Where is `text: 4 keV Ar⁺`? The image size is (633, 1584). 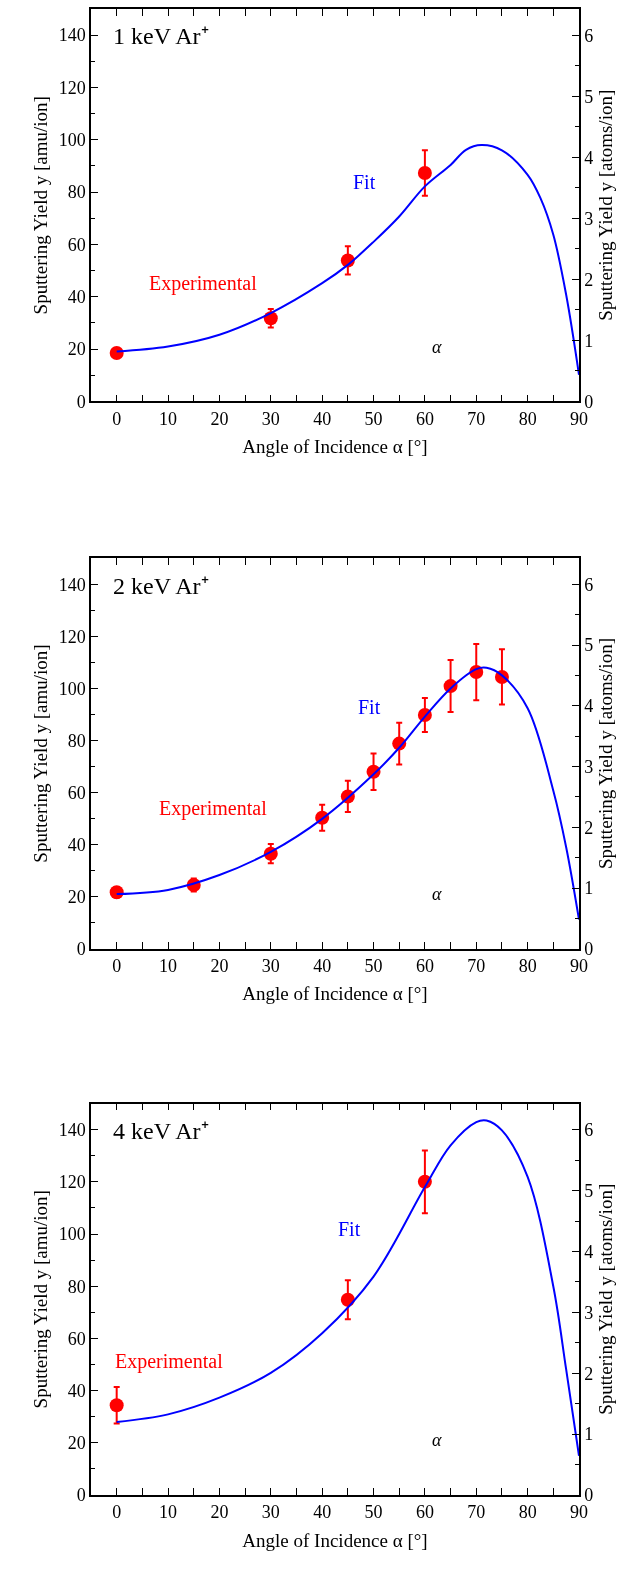 text: 4 keV Ar⁺ is located at coordinates (161, 1131).